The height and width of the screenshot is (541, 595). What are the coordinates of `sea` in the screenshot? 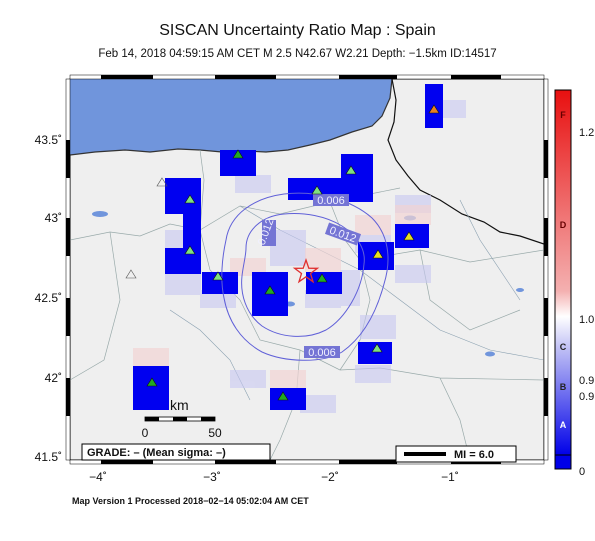 It's located at (231, 117).